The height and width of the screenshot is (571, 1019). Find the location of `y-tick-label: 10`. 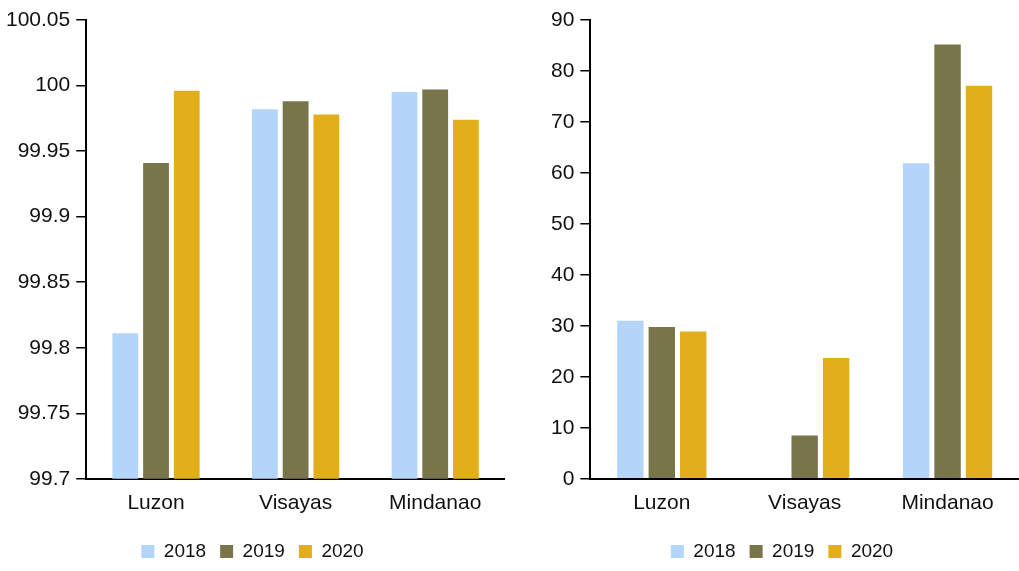

y-tick-label: 10 is located at coordinates (563, 426).